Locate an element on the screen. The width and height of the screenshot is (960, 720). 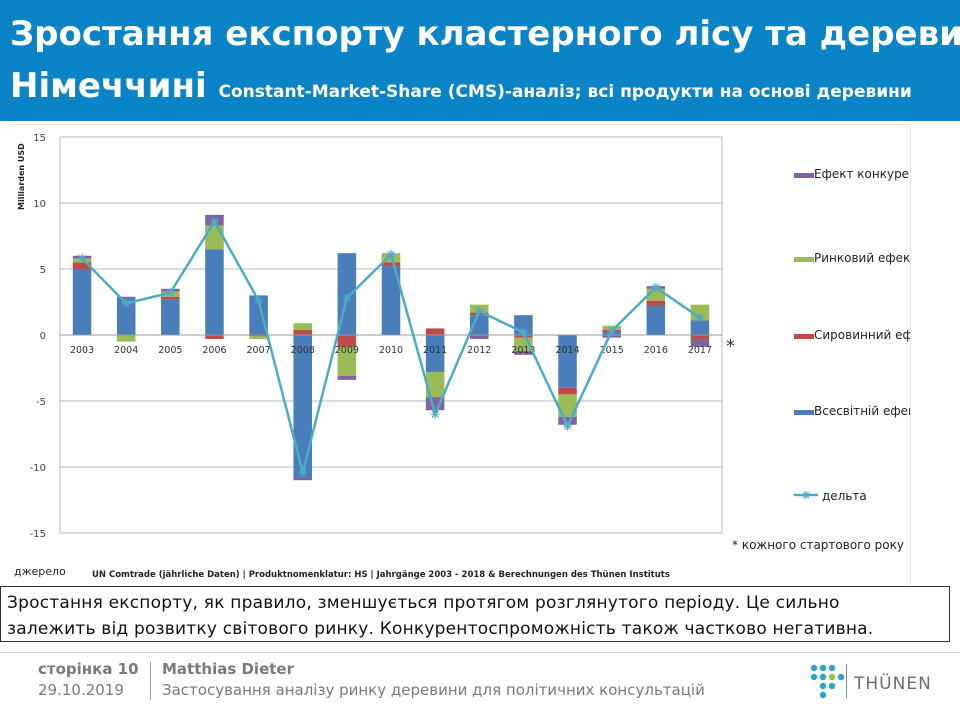
x-tick-label: 2003 is located at coordinates (82, 350).